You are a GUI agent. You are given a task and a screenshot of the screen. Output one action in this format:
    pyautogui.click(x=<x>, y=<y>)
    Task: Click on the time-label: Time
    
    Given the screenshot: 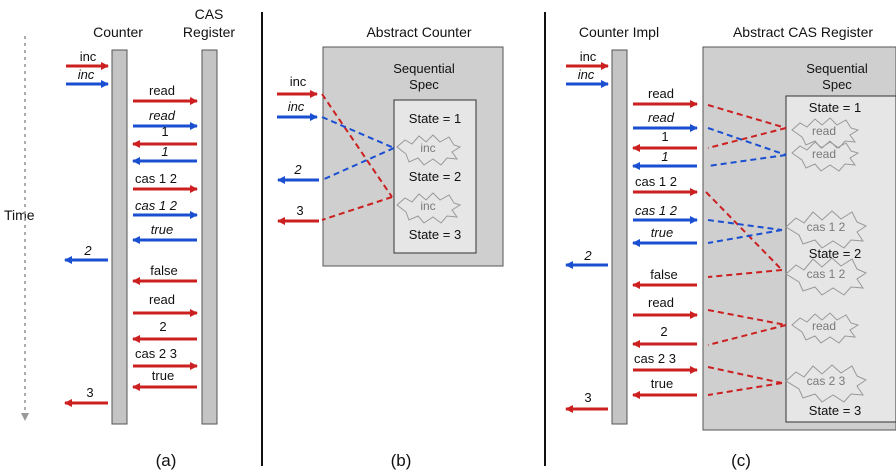 What is the action you would take?
    pyautogui.click(x=19, y=215)
    